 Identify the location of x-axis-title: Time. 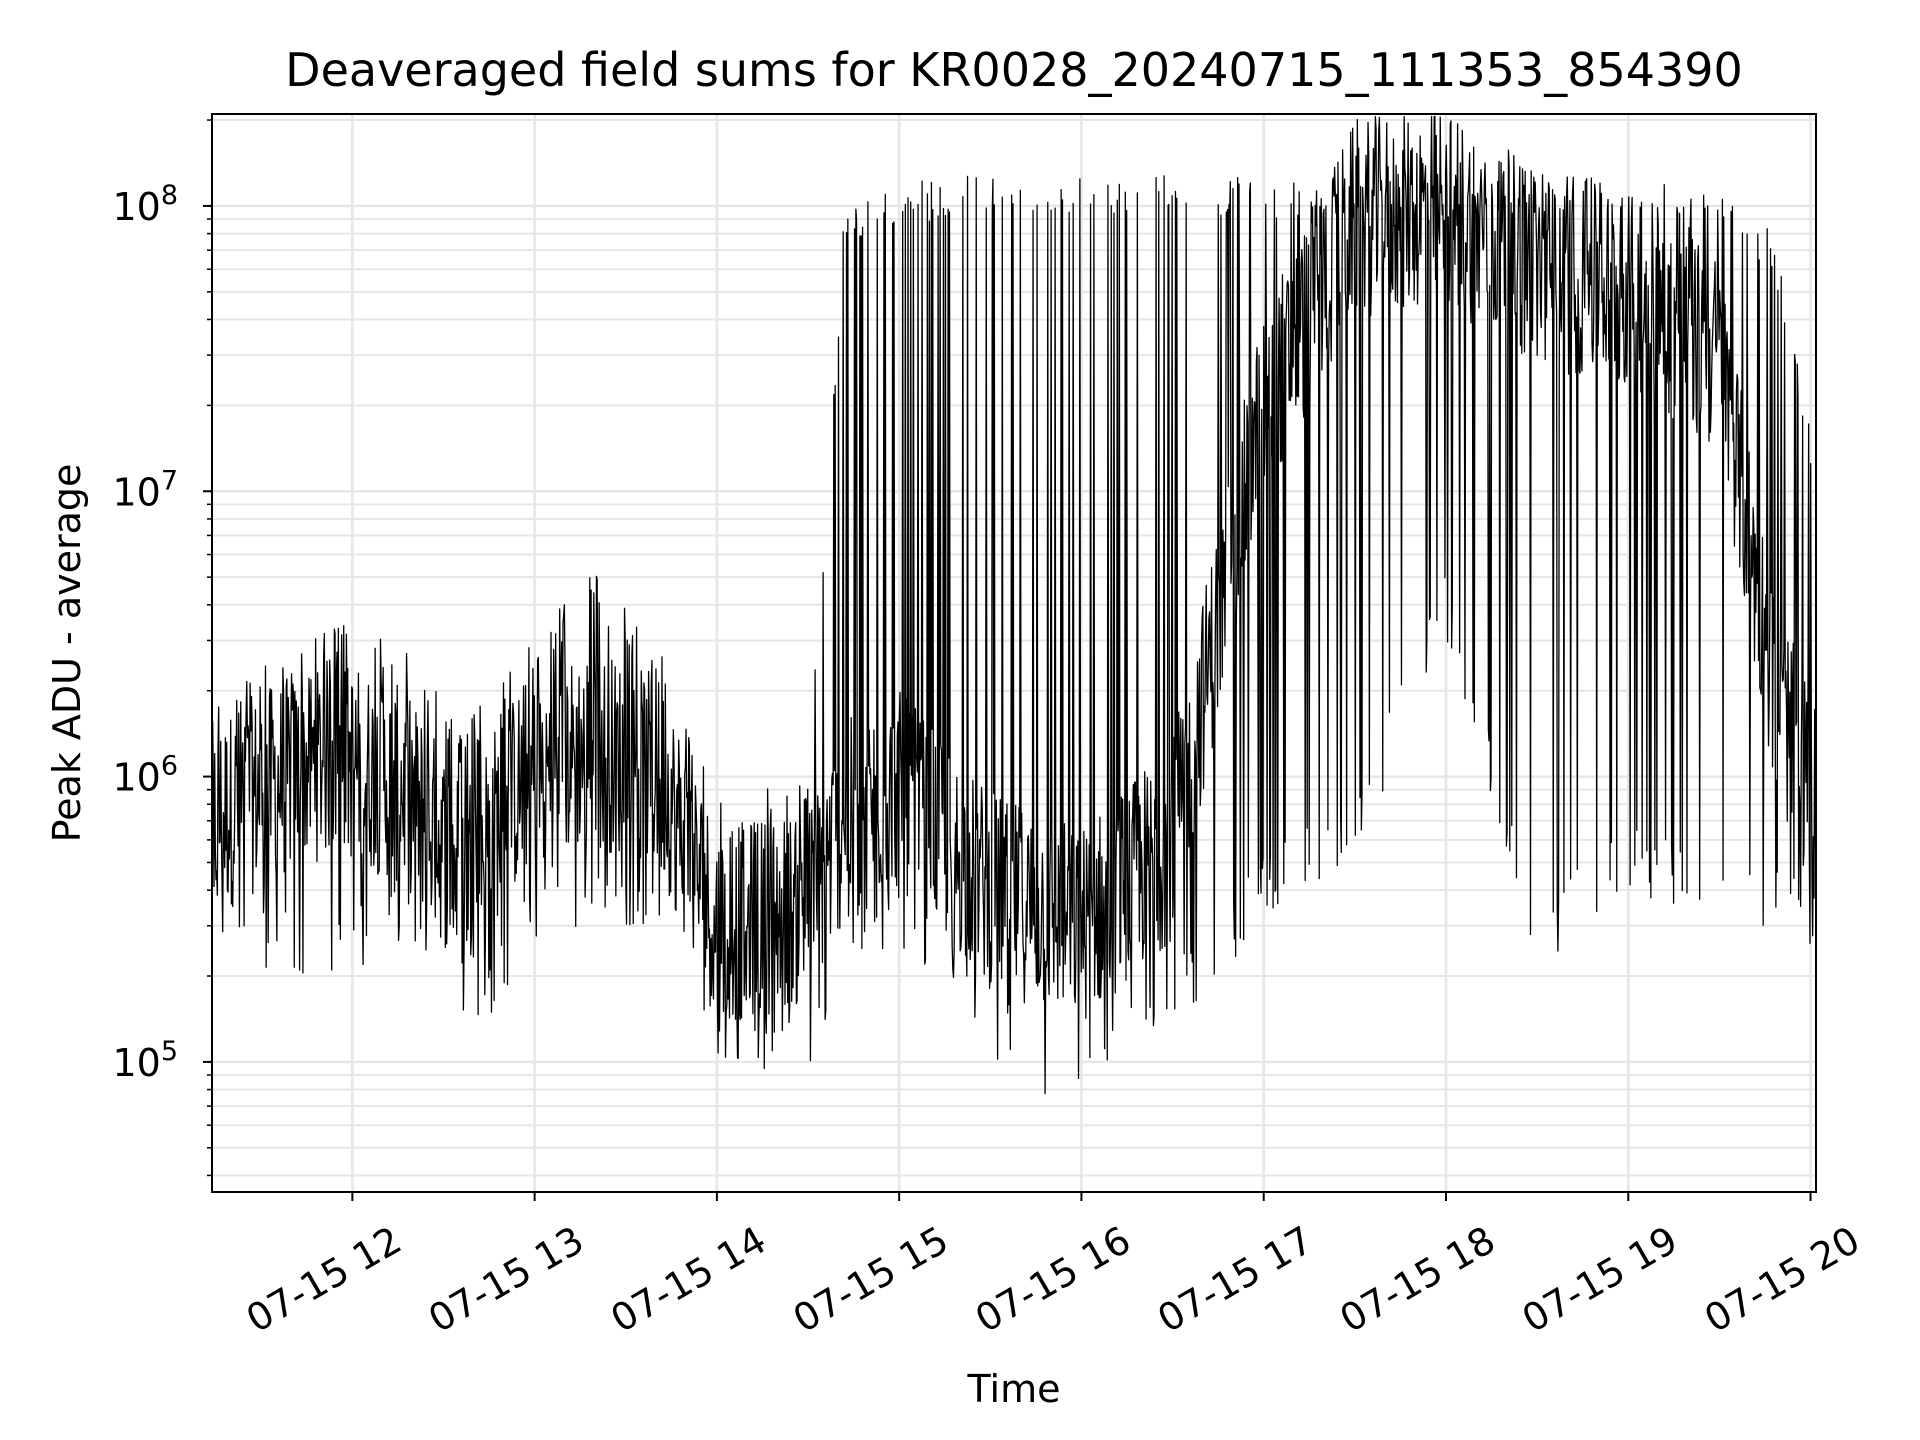
(1014, 1389).